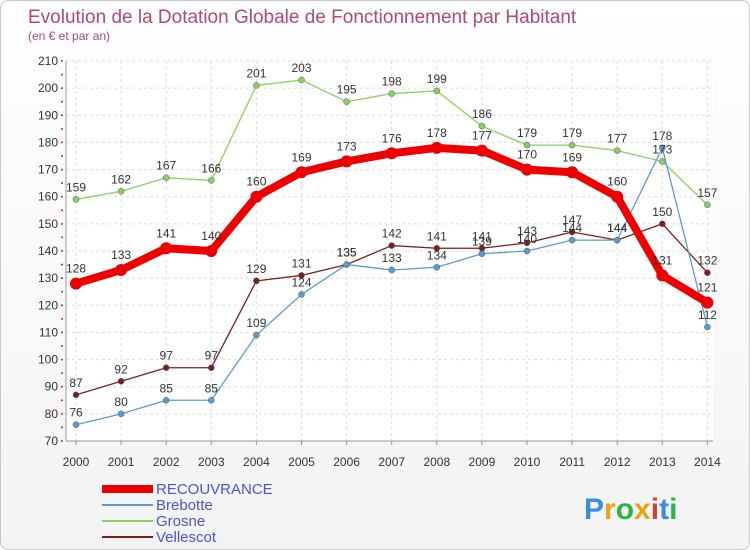 Image resolution: width=750 pixels, height=550 pixels. What do you see at coordinates (392, 258) in the screenshot?
I see `data-label-brebotte: 133` at bounding box center [392, 258].